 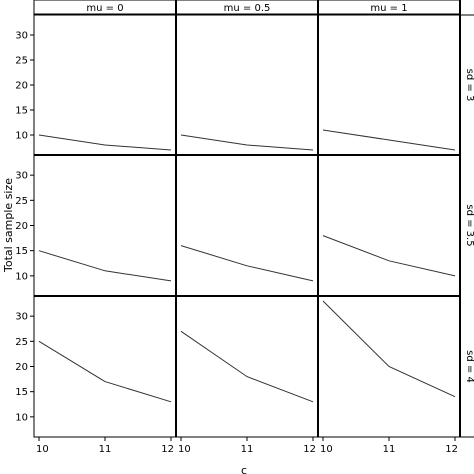 What do you see at coordinates (247, 8) in the screenshot?
I see `column-strip-label: mu = 0.5` at bounding box center [247, 8].